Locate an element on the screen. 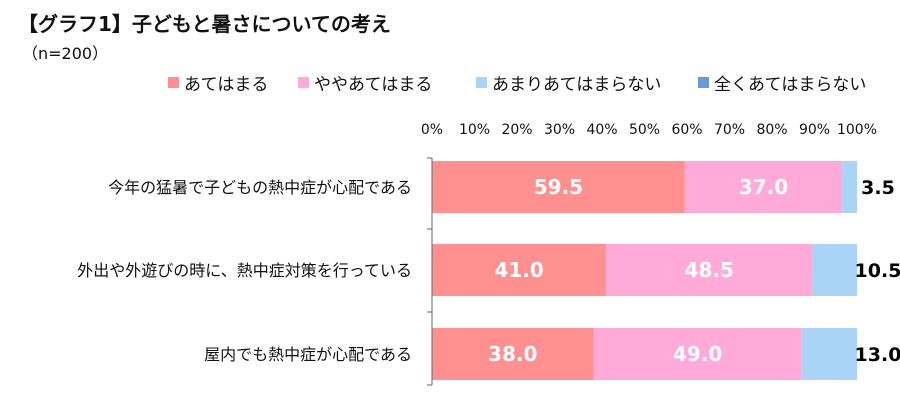  x-tick-label: 50% is located at coordinates (644, 130).